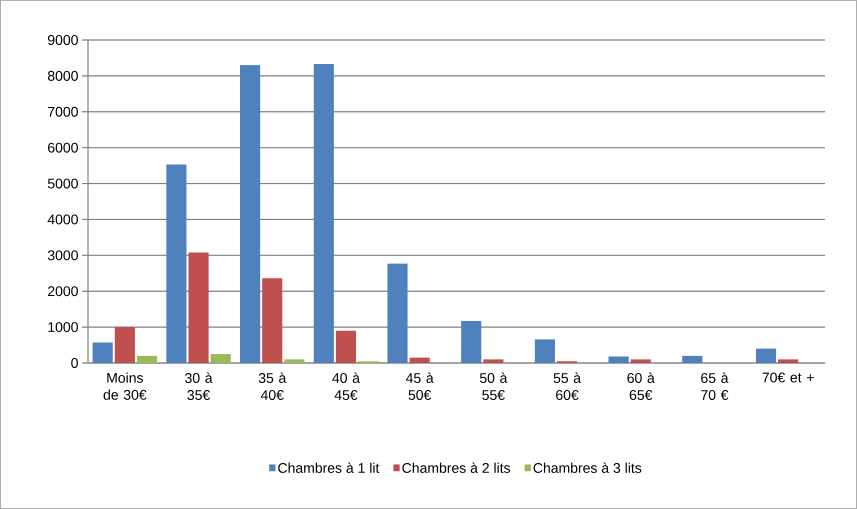 The image size is (857, 509). Describe the element at coordinates (74, 363) in the screenshot. I see `y-tick-label: 0` at that location.